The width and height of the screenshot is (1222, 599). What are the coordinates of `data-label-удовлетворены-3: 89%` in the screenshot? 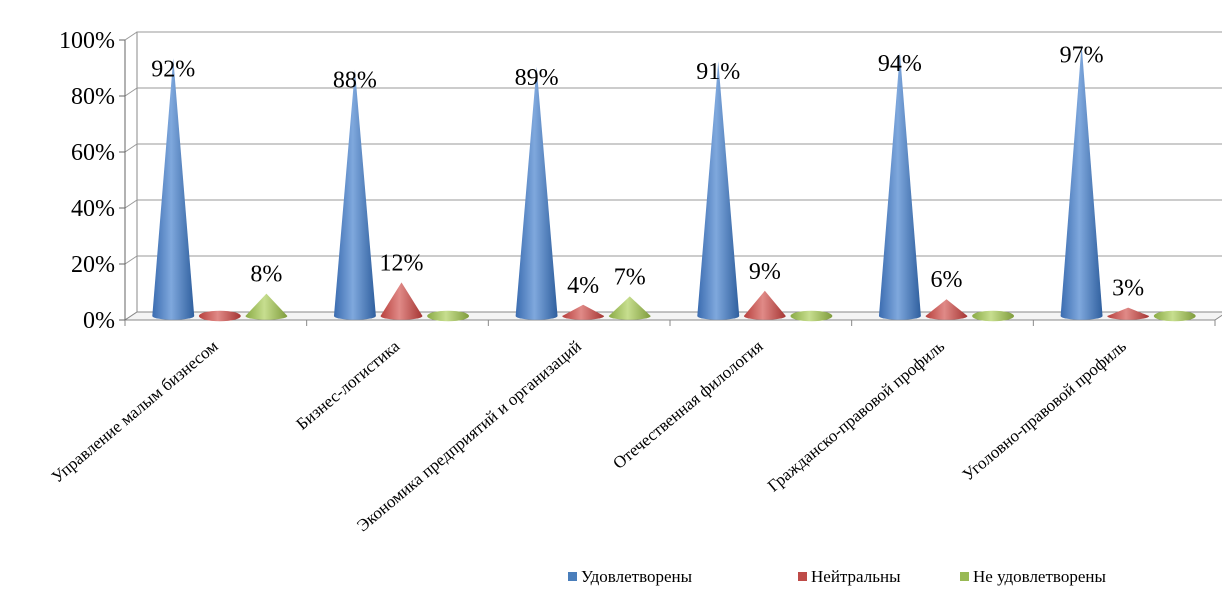 It's located at (537, 78).